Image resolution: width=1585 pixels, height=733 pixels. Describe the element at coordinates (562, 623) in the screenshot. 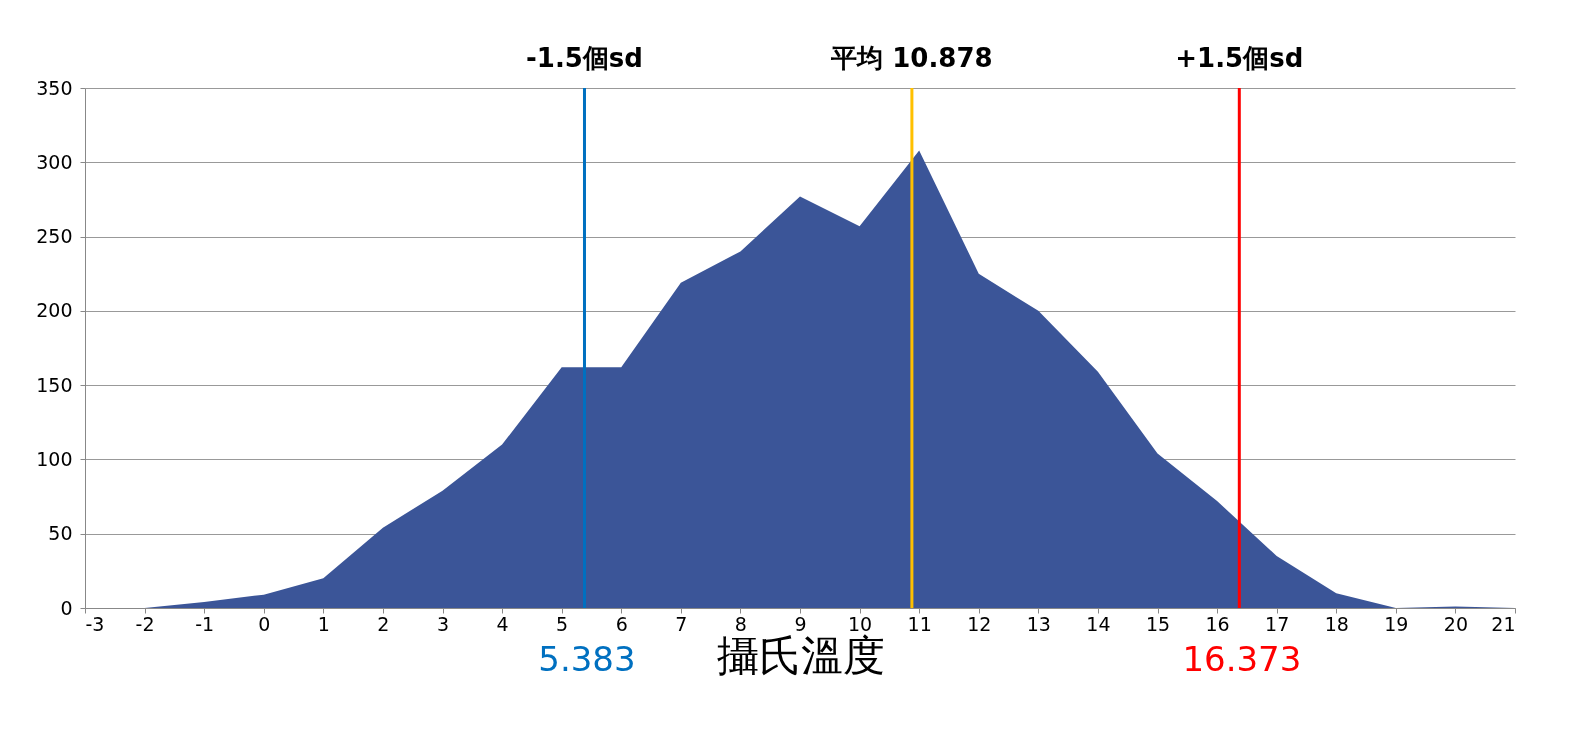

I see `x-tick-label: 5` at that location.